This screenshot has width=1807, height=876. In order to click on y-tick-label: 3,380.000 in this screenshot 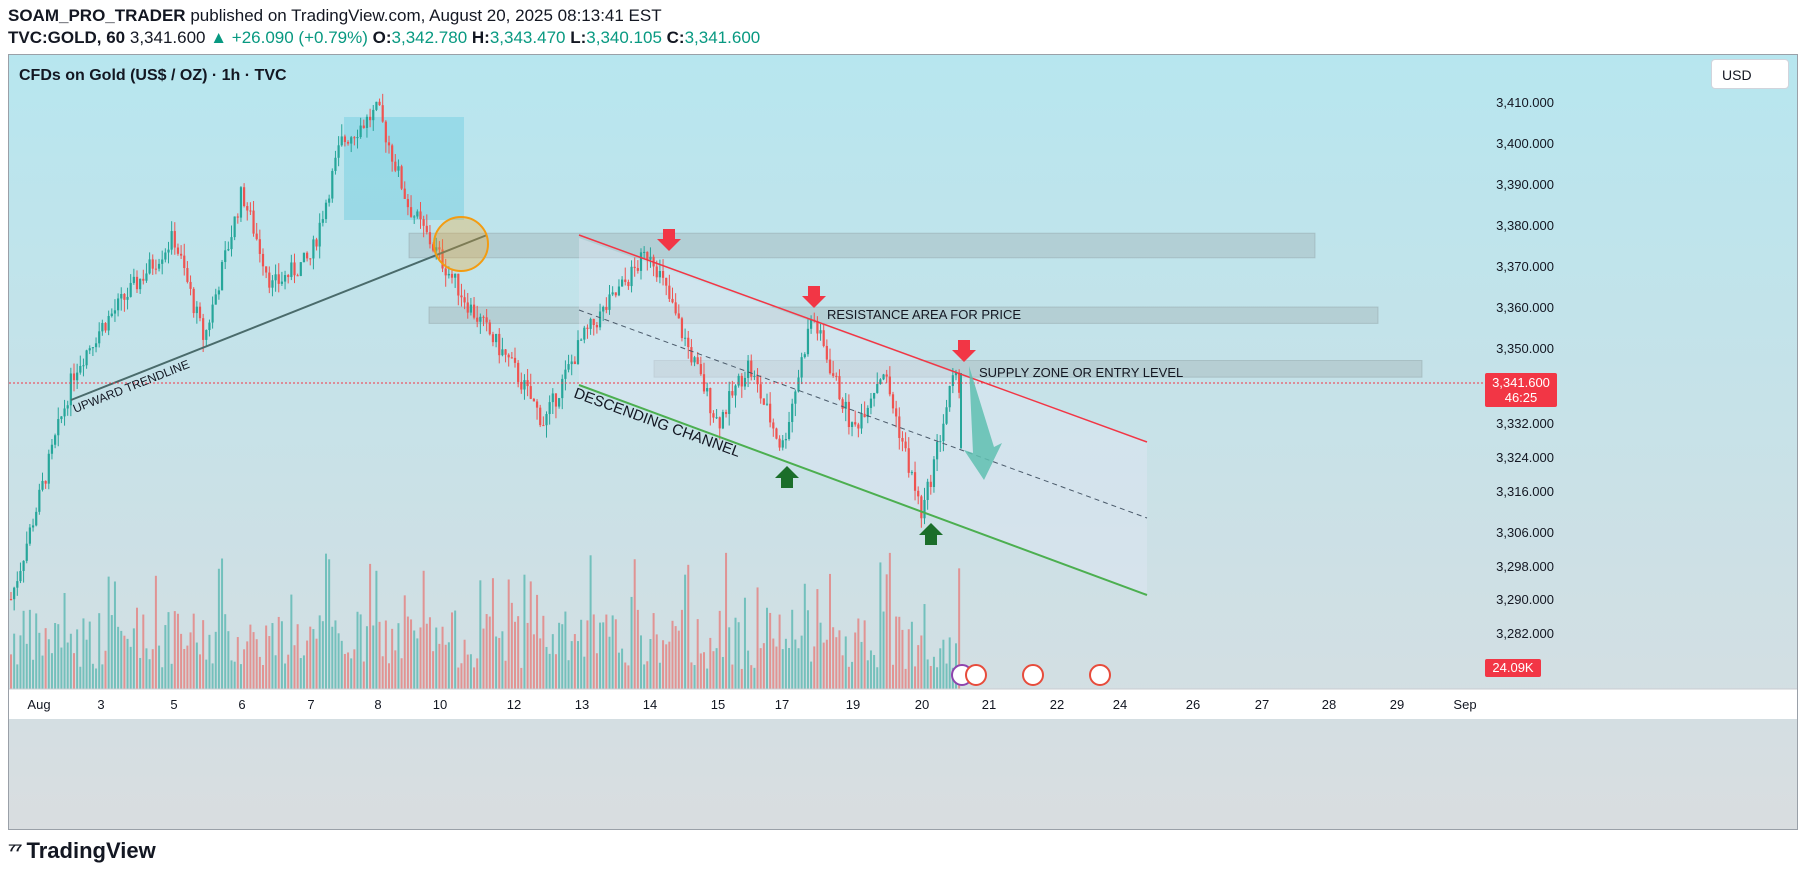, I will do `click(1525, 225)`.